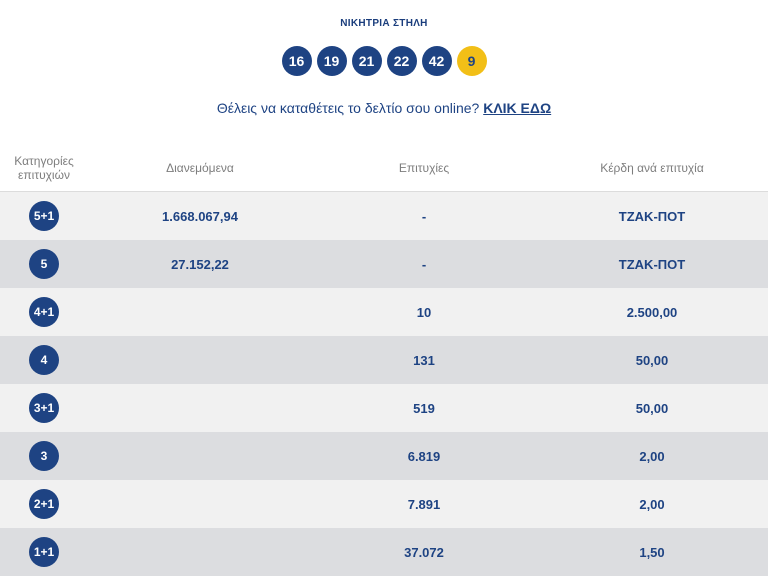 The height and width of the screenshot is (576, 768). Describe the element at coordinates (44, 264) in the screenshot. I see `category-badge: 5` at that location.